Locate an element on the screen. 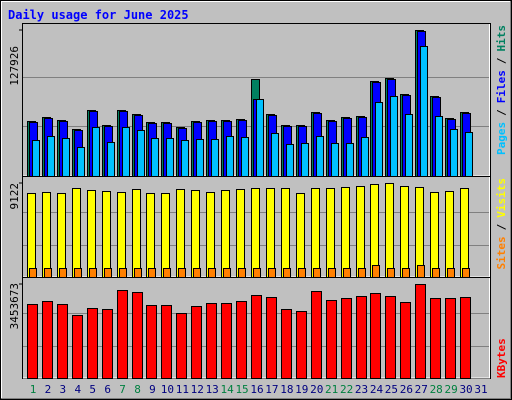 The width and height of the screenshot is (512, 400). legend-entry: KBytes is located at coordinates (501, 358).